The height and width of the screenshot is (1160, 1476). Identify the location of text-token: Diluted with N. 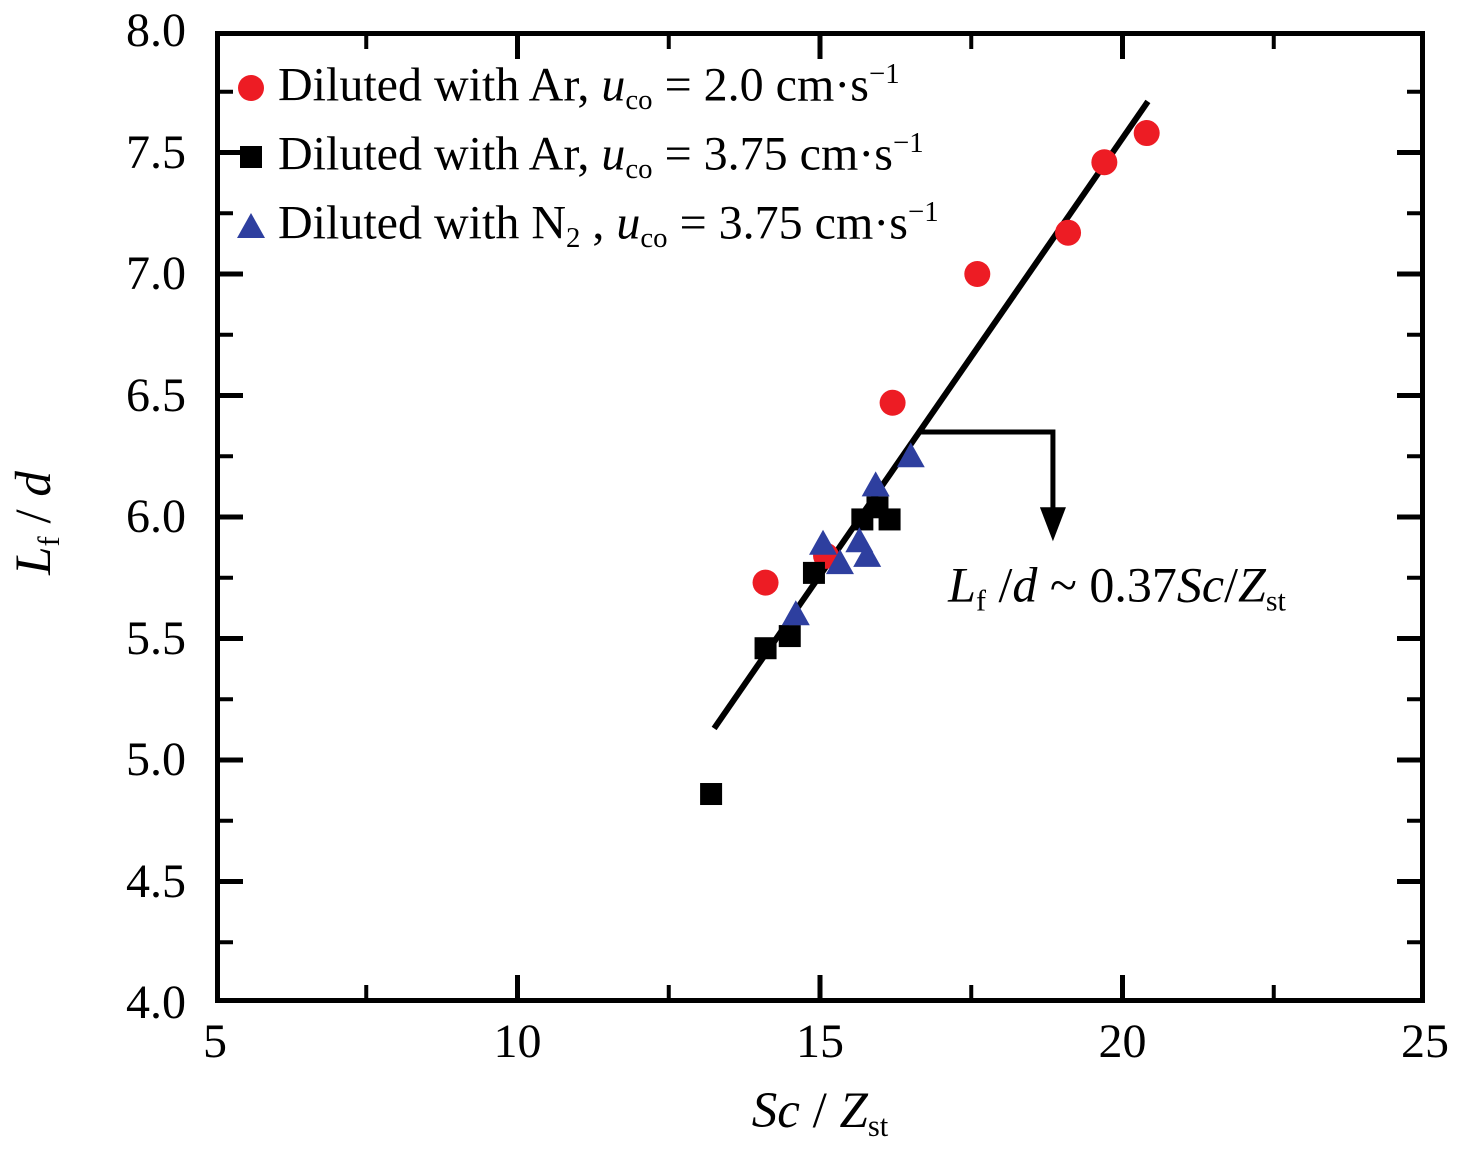
(422, 223).